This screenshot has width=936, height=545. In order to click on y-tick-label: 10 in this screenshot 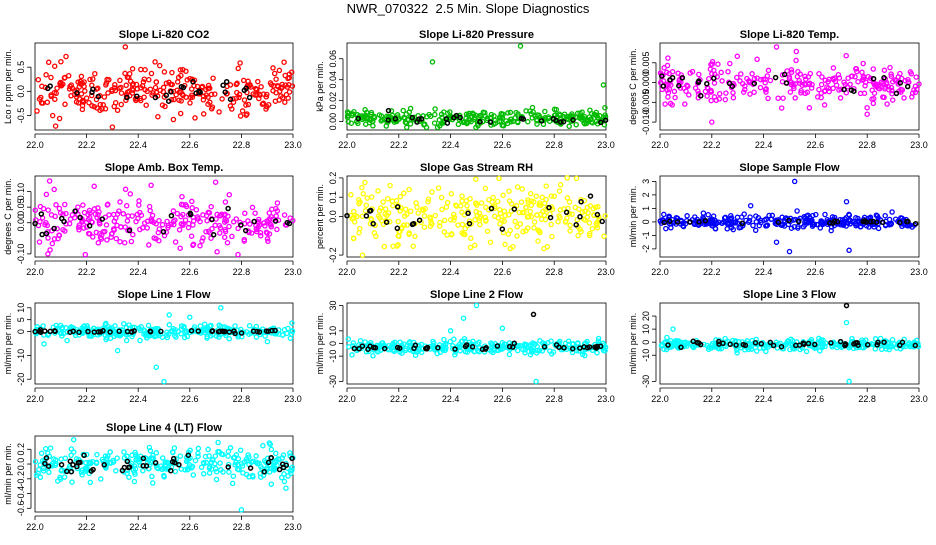, I will do `click(21, 308)`.